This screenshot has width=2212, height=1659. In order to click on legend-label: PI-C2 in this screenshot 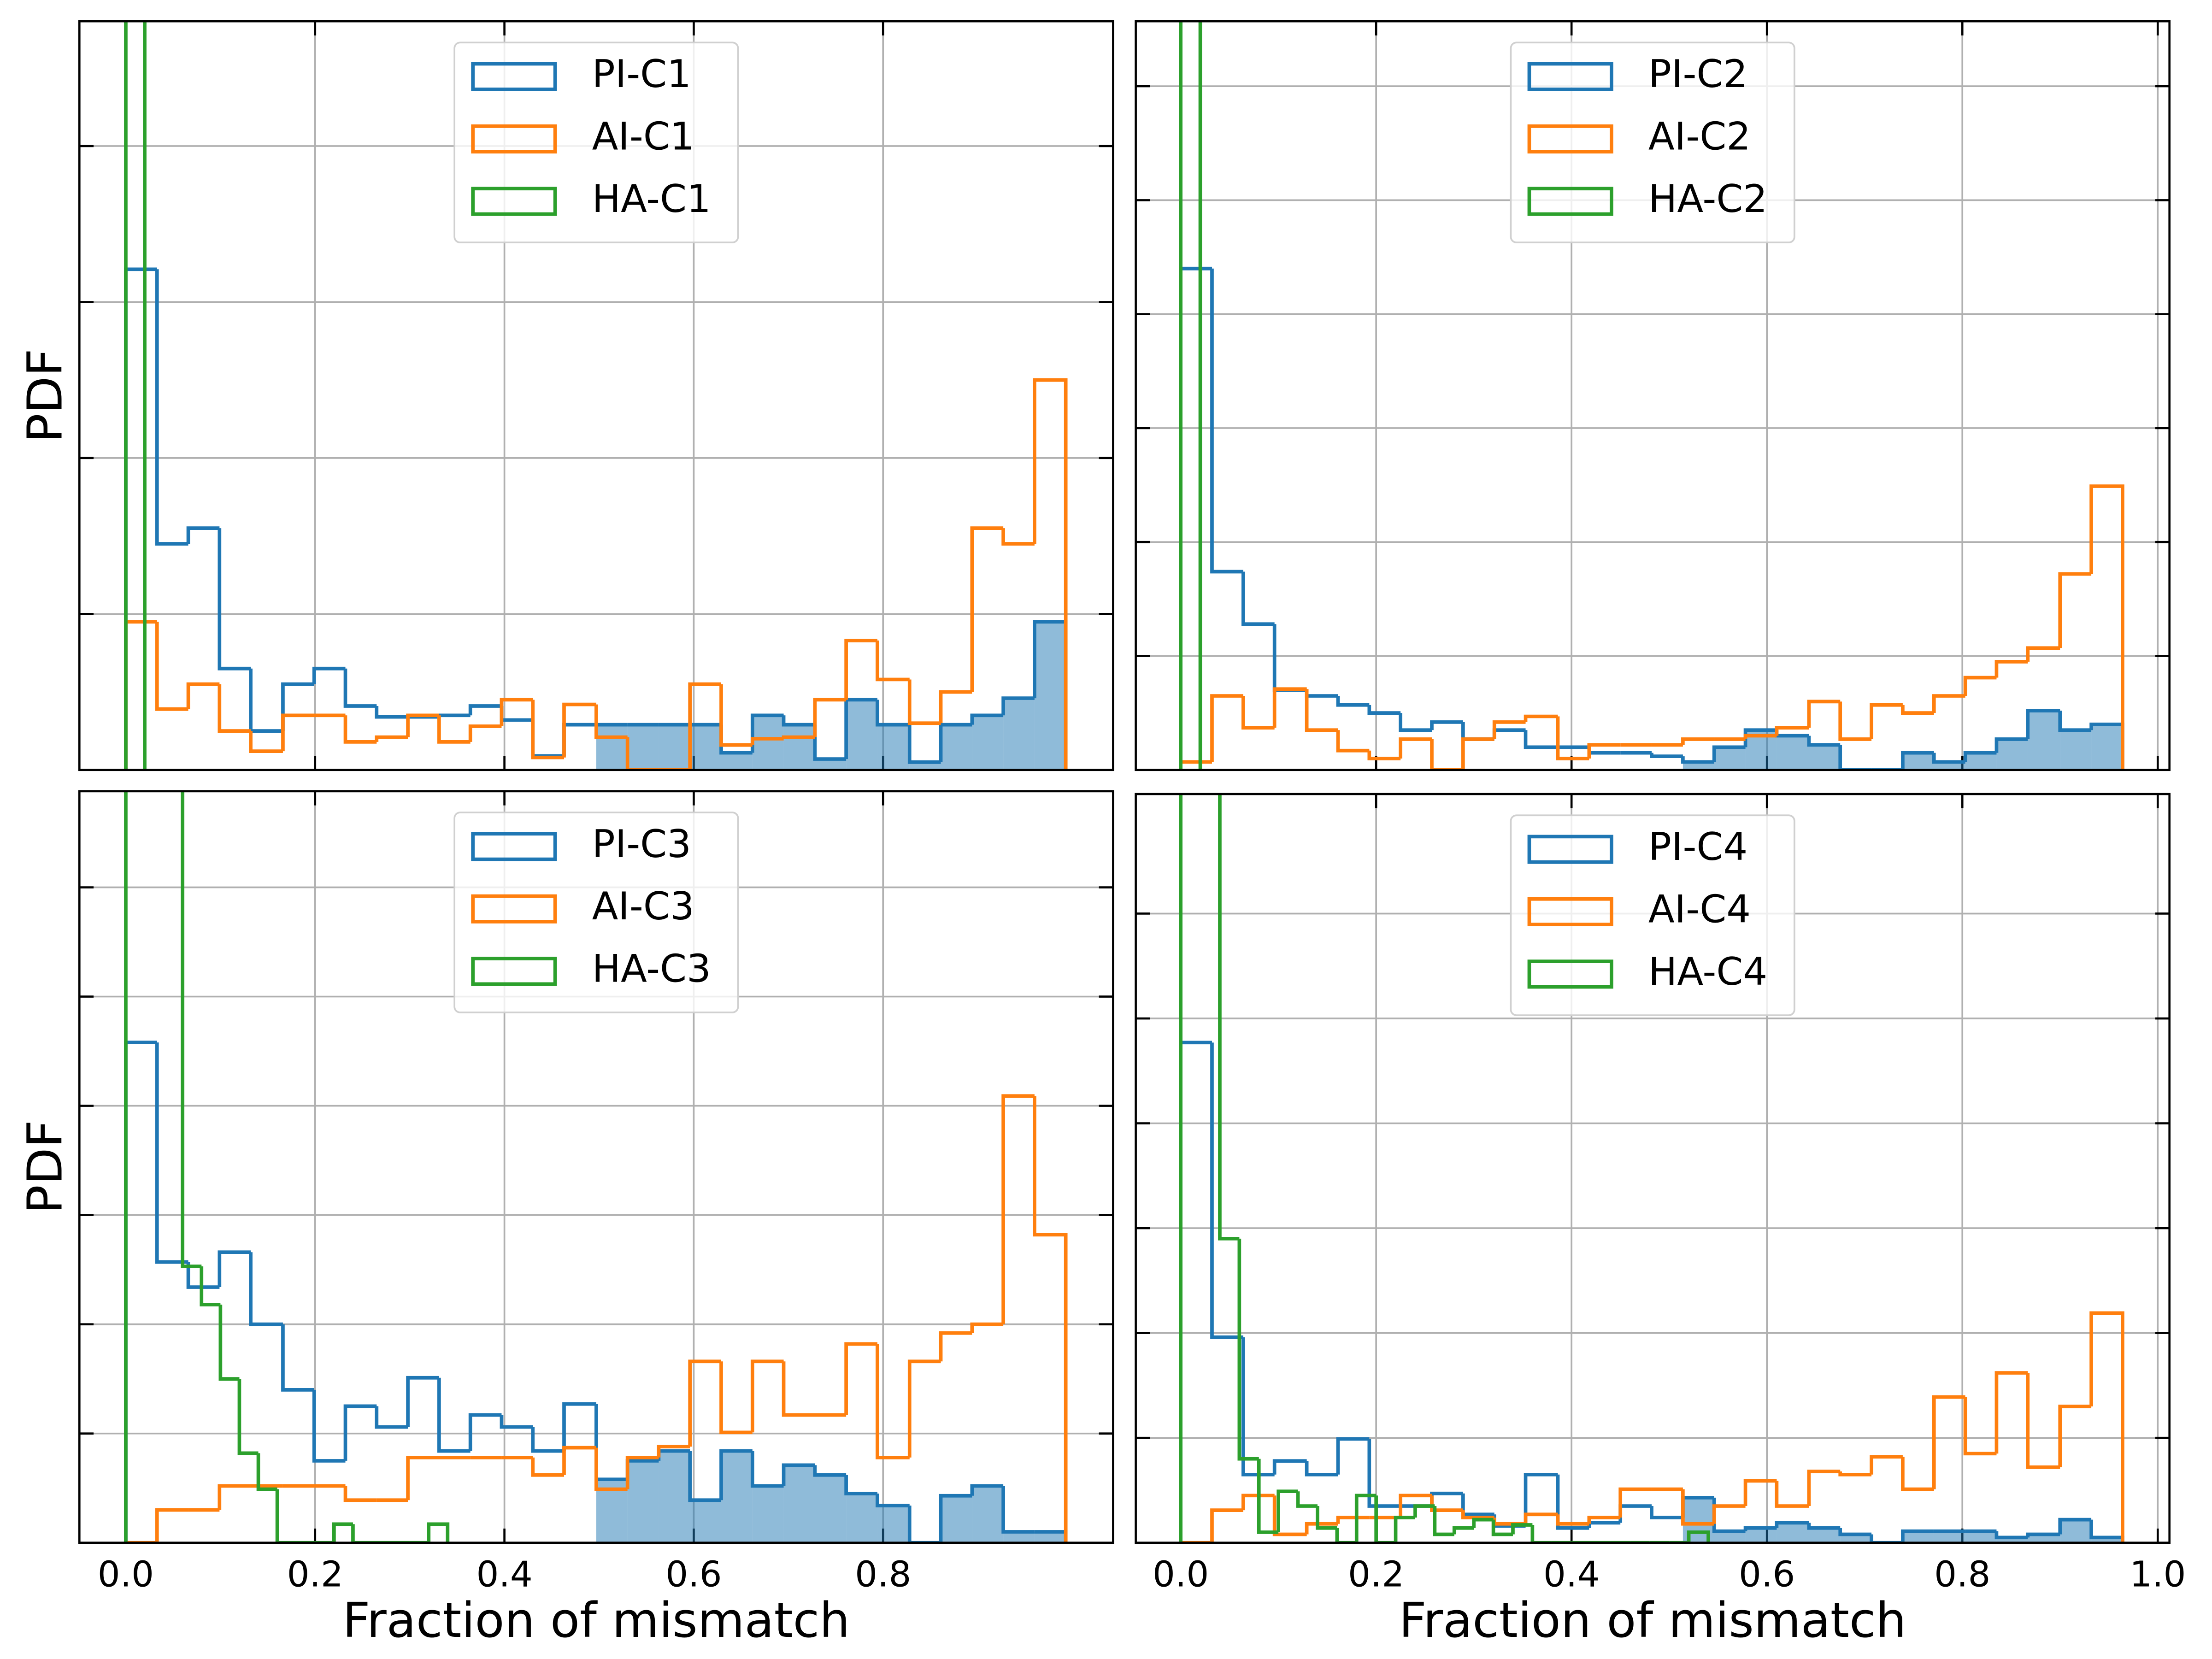, I will do `click(1697, 74)`.